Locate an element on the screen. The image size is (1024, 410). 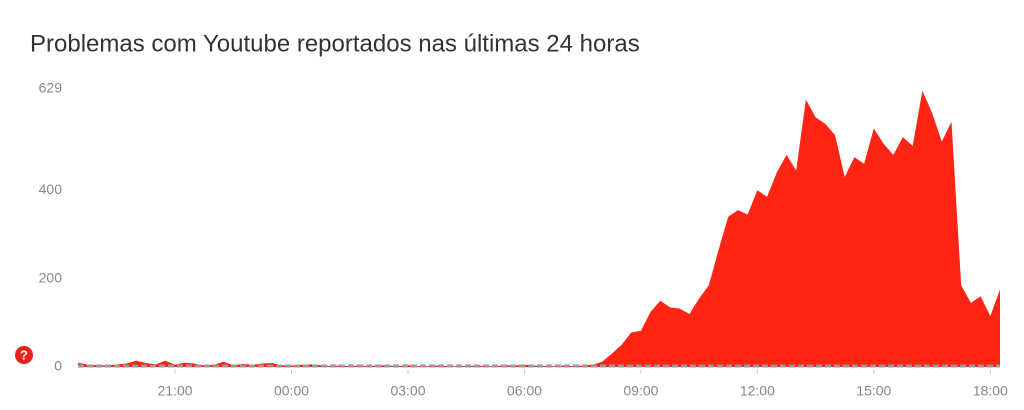
x-tick-label: 06:00 is located at coordinates (524, 391).